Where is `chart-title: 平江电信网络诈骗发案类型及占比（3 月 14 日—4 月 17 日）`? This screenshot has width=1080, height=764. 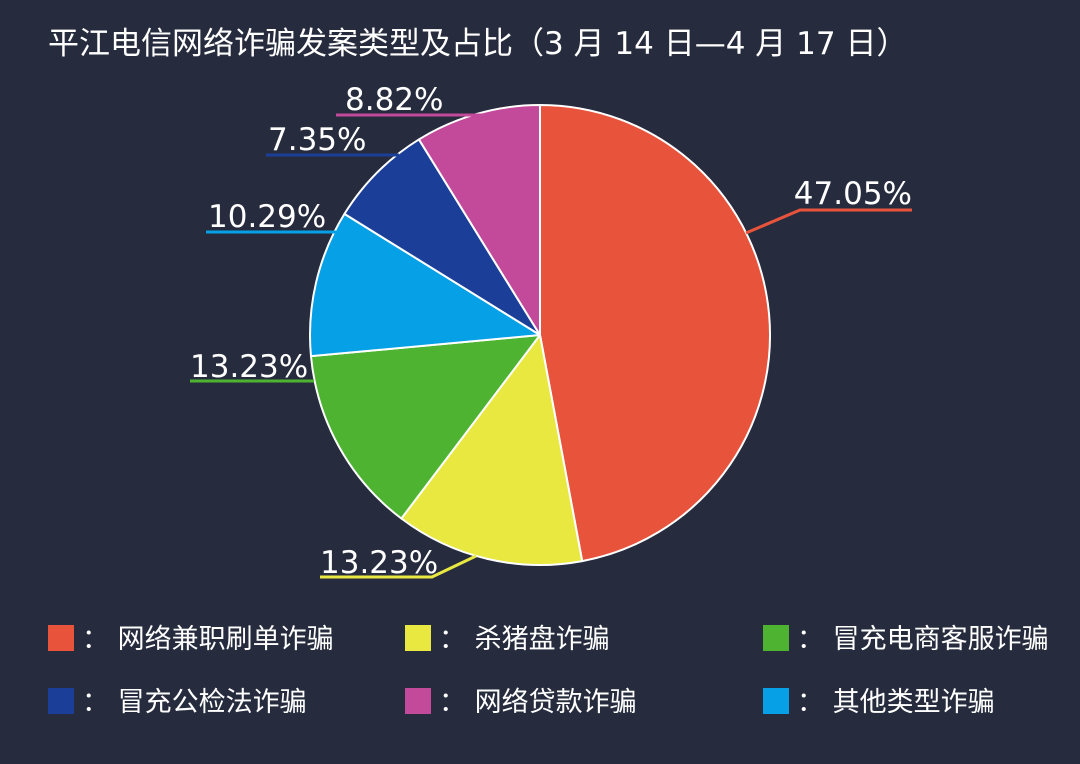 chart-title: 平江电信网络诈骗发案类型及占比（3 月 14 日—4 月 17 日） is located at coordinates (477, 44).